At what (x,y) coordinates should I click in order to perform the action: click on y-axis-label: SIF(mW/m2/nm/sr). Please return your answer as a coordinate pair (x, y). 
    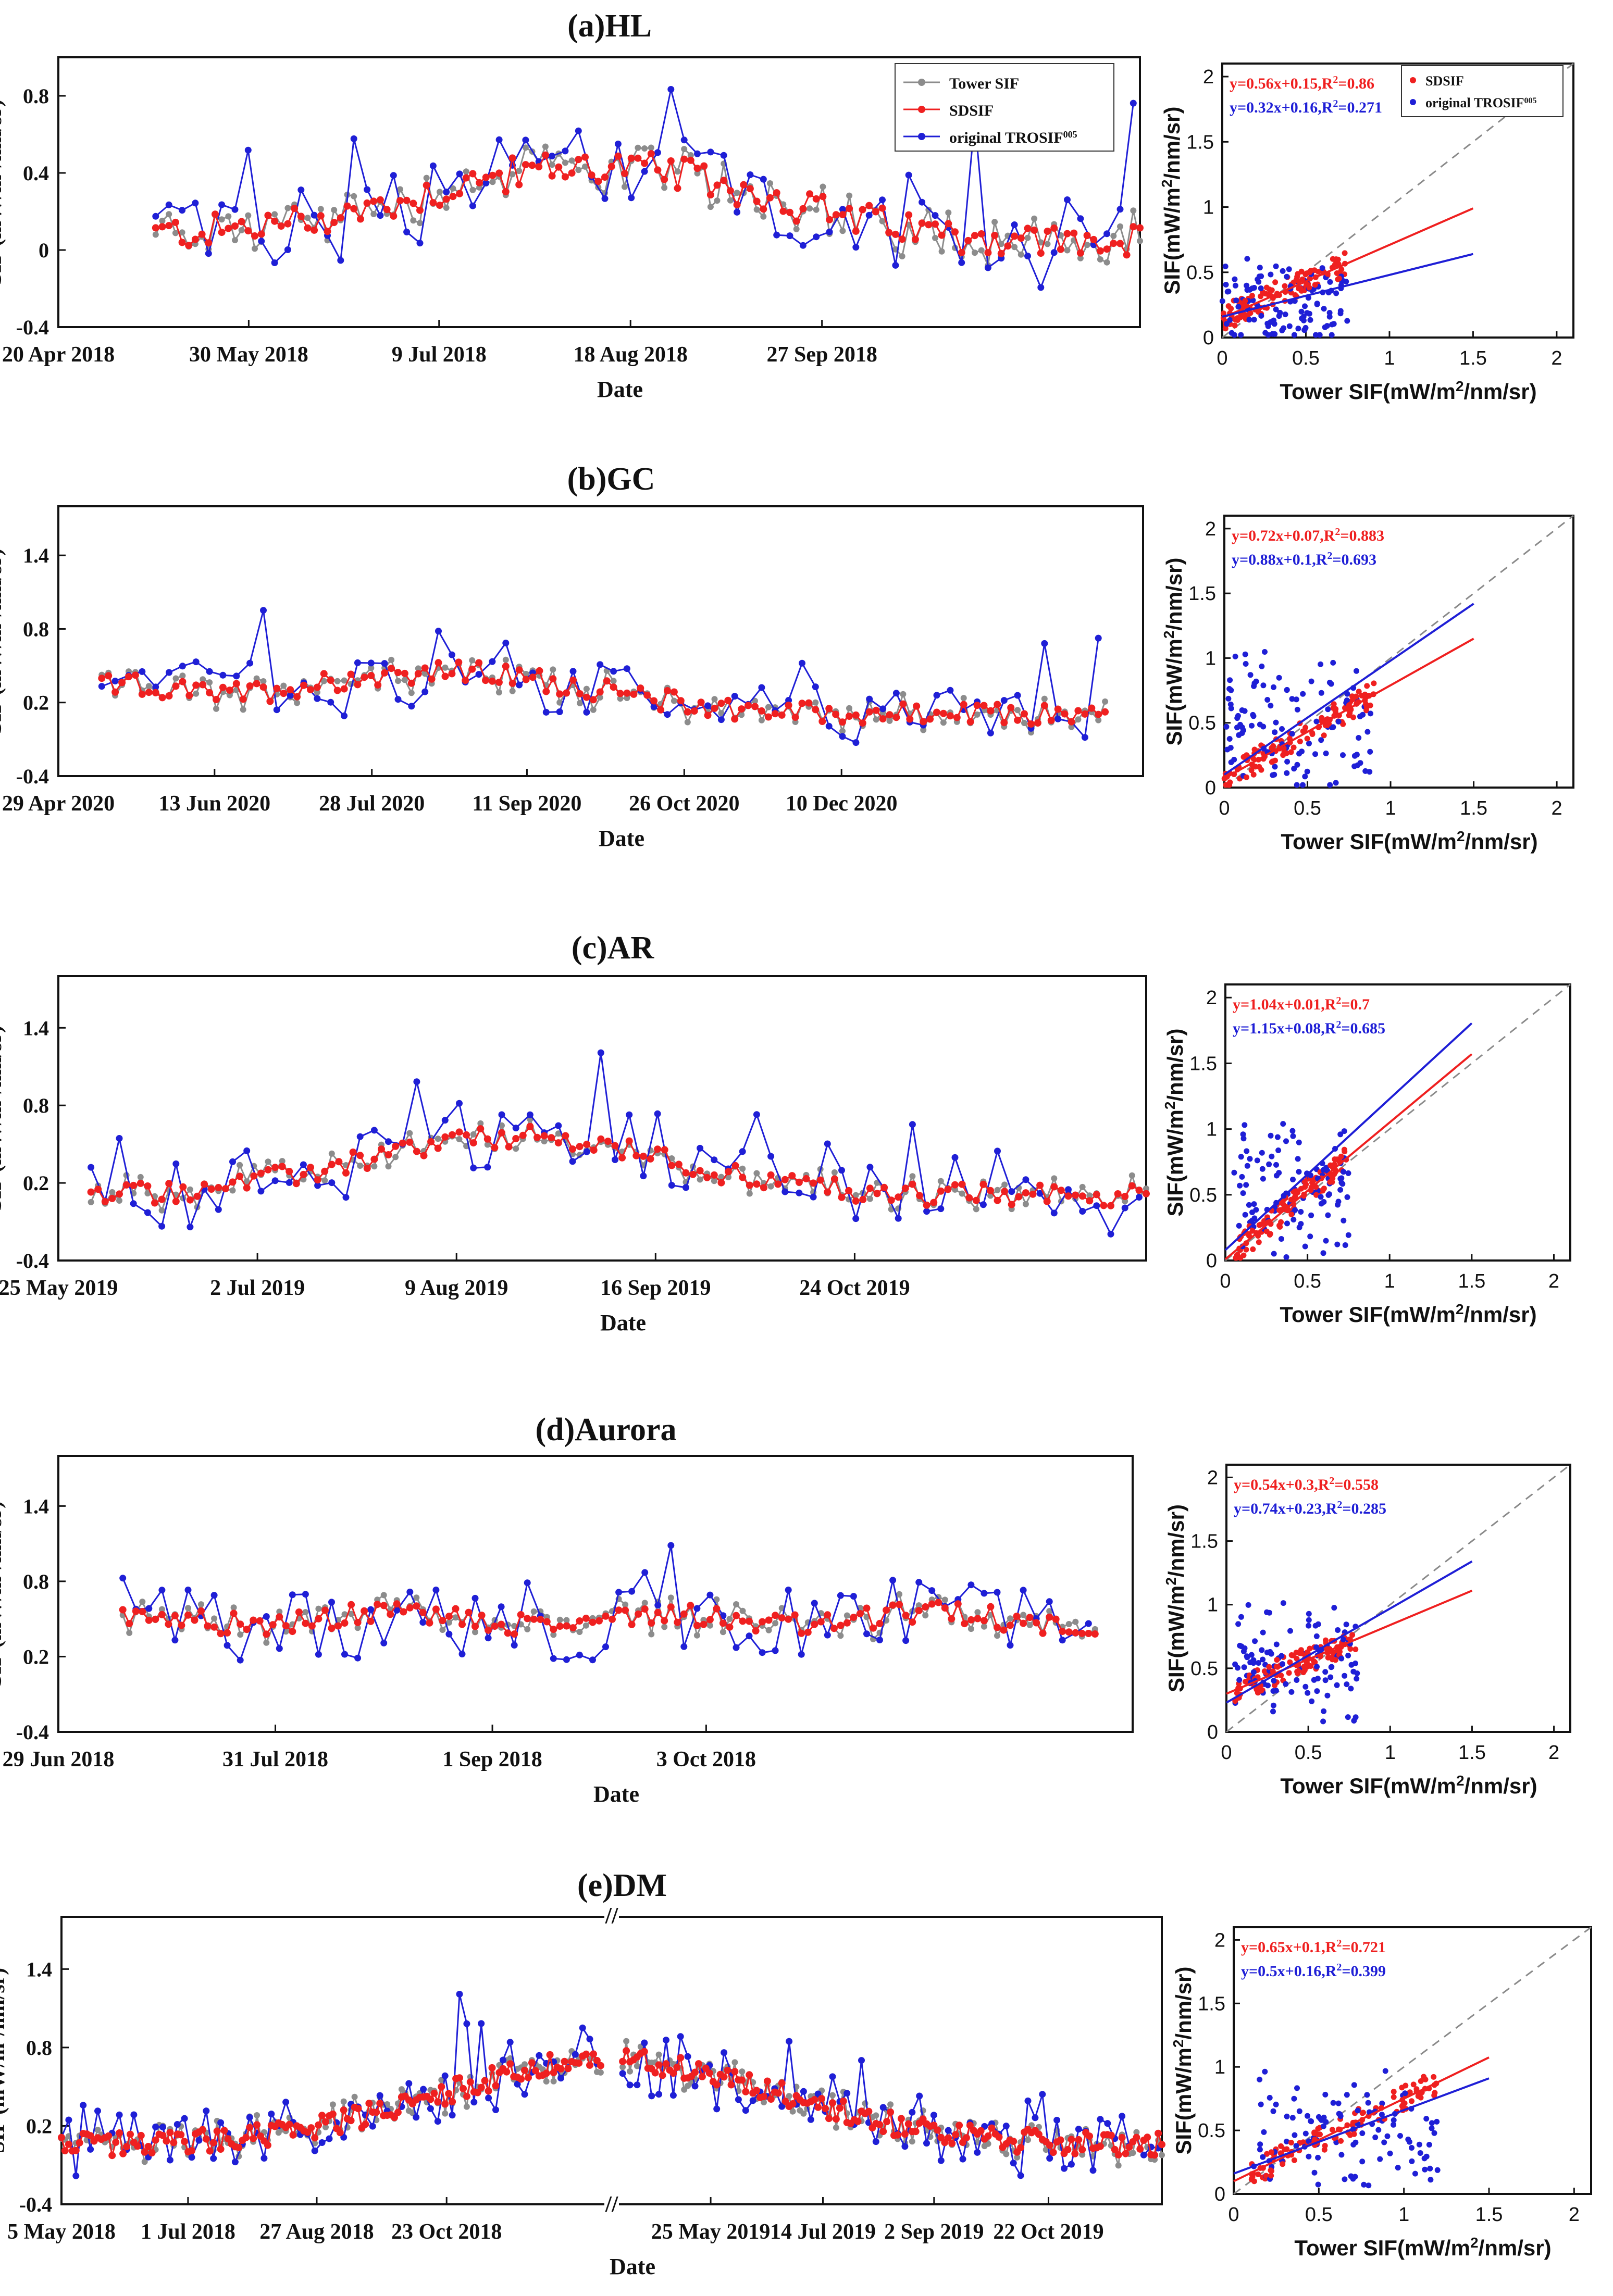
    Looking at the image, I should click on (1183, 2061).